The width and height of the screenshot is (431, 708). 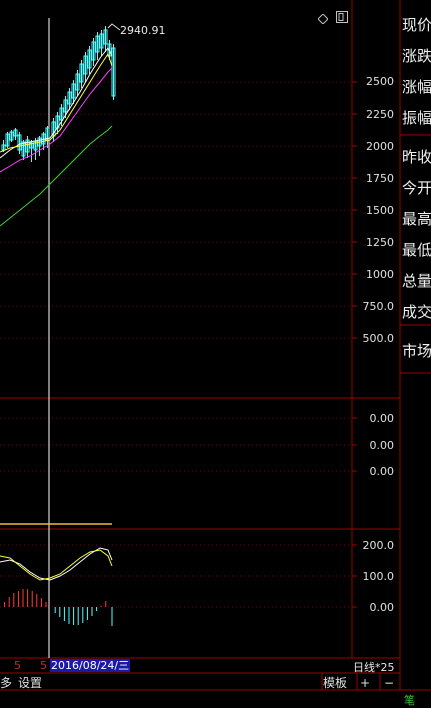 What do you see at coordinates (335, 683) in the screenshot?
I see `template-button: 模板` at bounding box center [335, 683].